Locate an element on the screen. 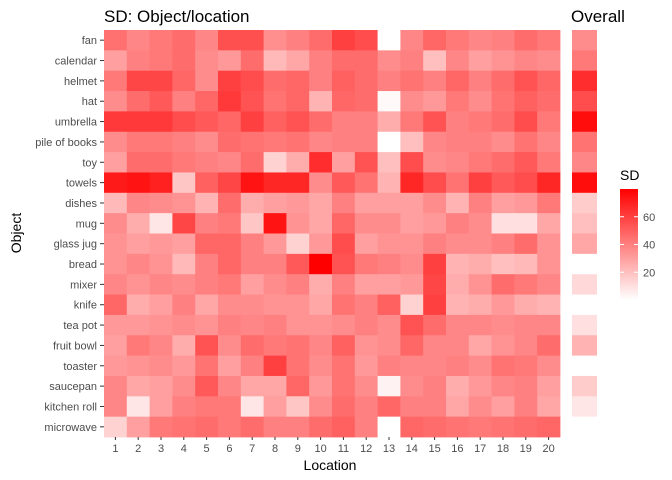 Image resolution: width=672 pixels, height=480 pixels. x-tick-label: 12 is located at coordinates (366, 449).